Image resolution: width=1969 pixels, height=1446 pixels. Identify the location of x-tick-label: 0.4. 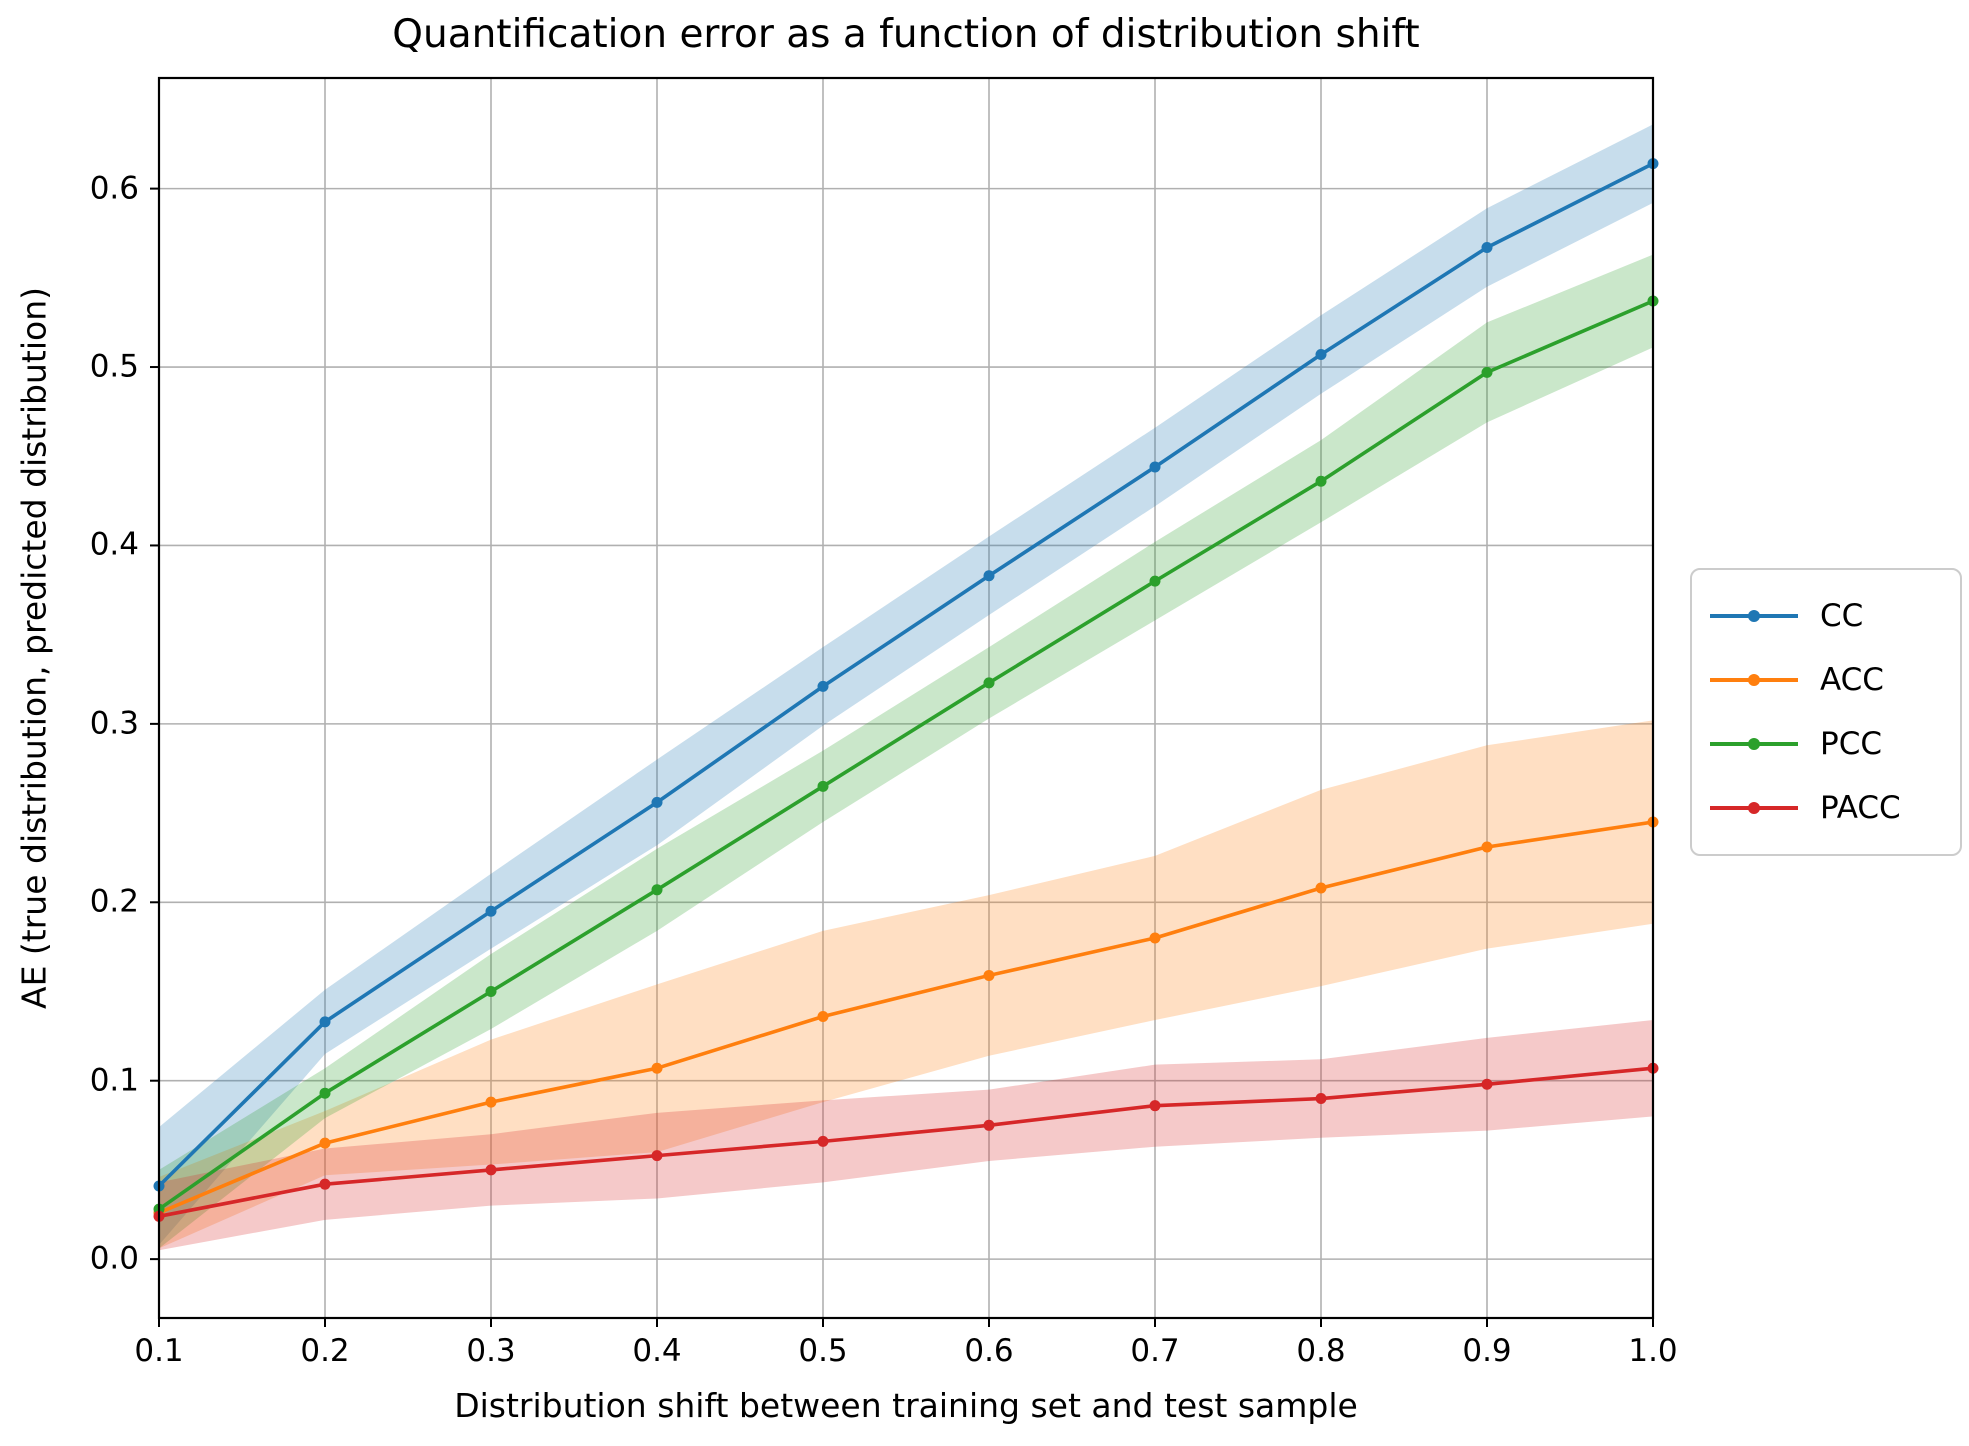
(657, 1351).